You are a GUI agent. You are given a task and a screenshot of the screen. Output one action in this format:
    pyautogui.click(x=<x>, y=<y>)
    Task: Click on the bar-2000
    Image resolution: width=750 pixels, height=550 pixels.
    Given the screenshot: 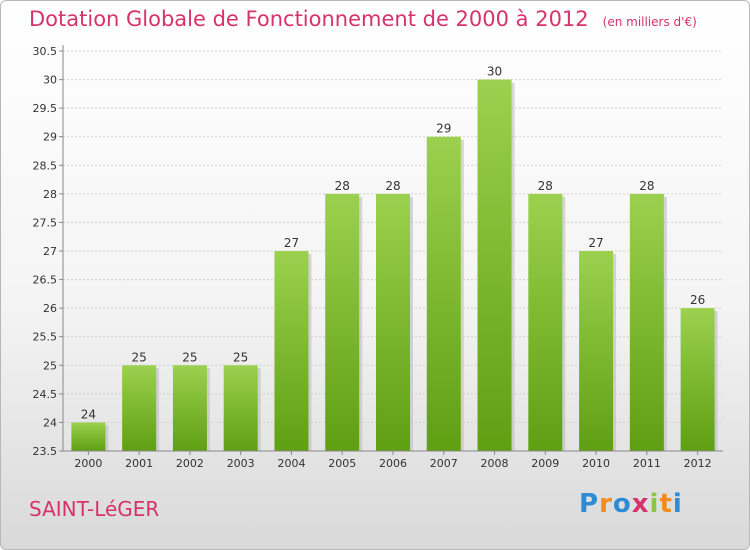 What is the action you would take?
    pyautogui.click(x=88, y=436)
    